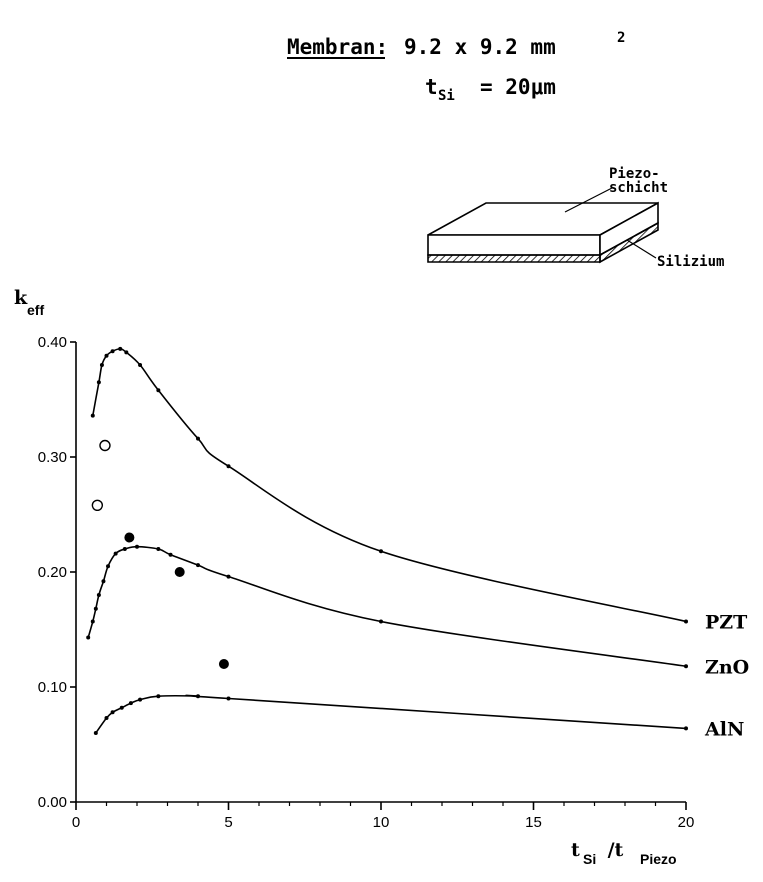 The width and height of the screenshot is (763, 882). What do you see at coordinates (686, 822) in the screenshot?
I see `x-tick-label: 20` at bounding box center [686, 822].